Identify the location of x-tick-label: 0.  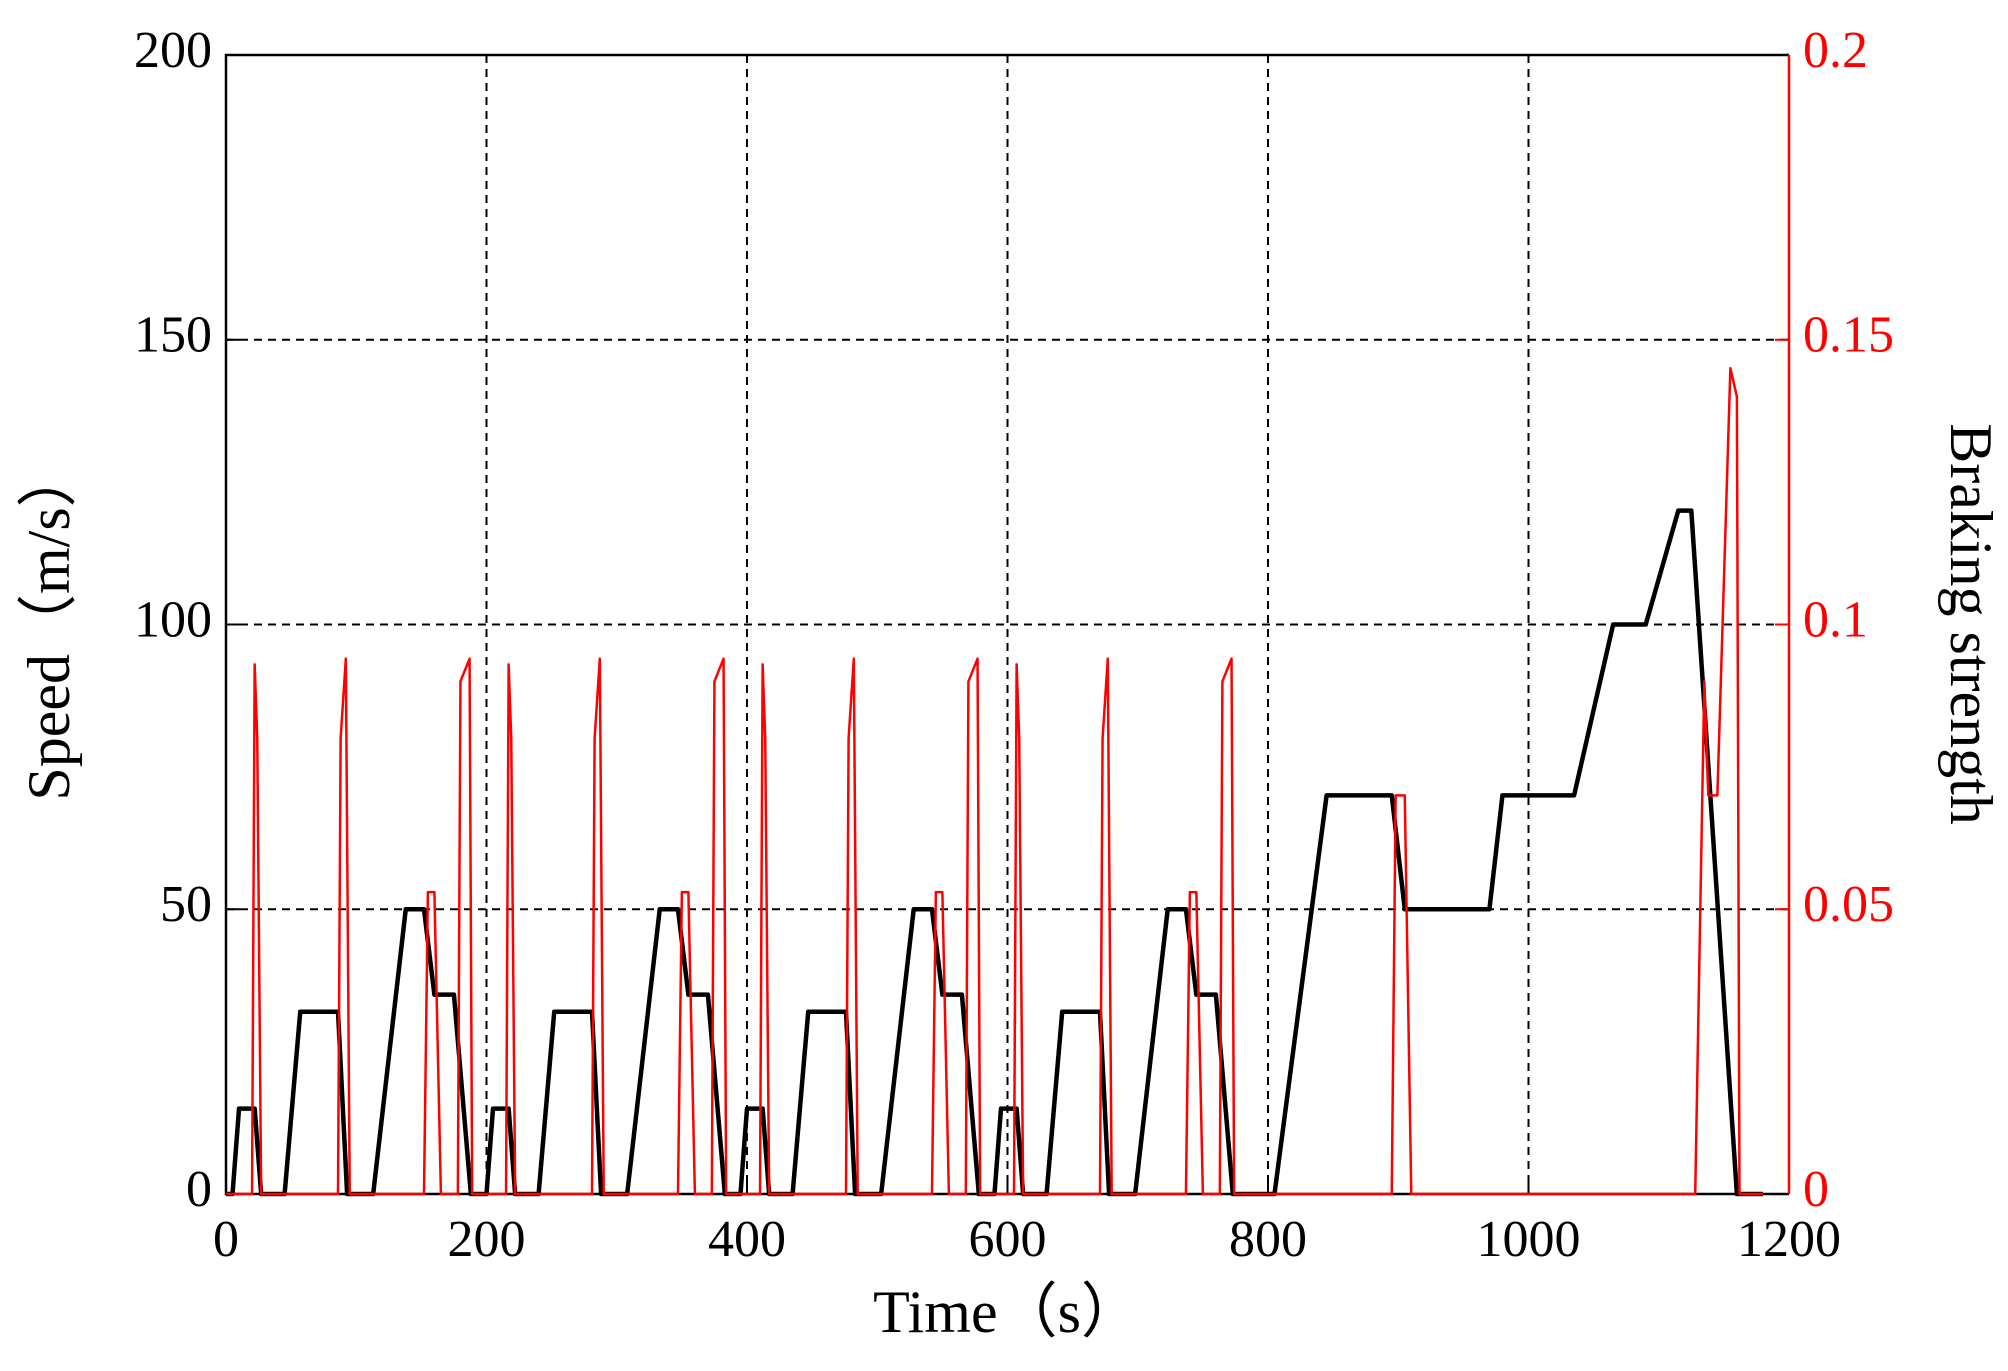
(226, 1239).